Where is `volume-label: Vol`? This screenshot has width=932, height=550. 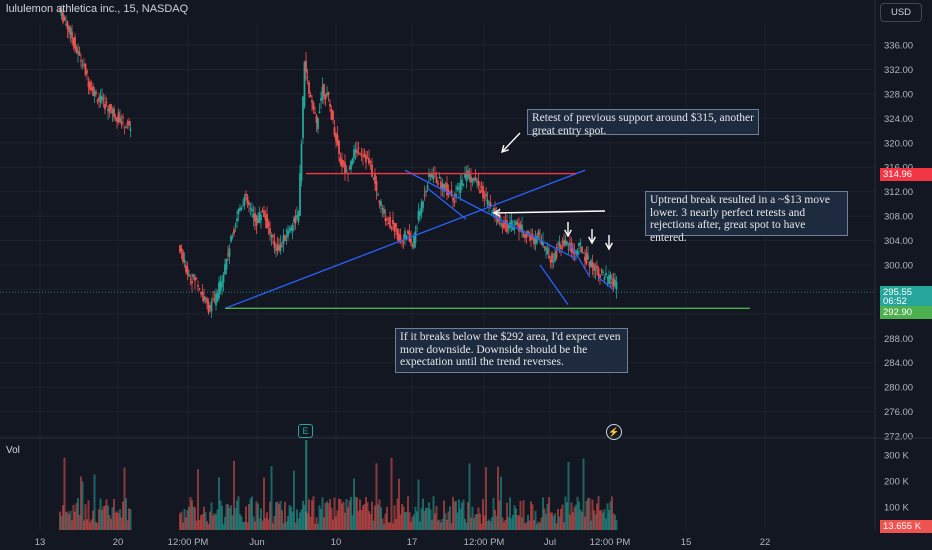 volume-label: Vol is located at coordinates (13, 450).